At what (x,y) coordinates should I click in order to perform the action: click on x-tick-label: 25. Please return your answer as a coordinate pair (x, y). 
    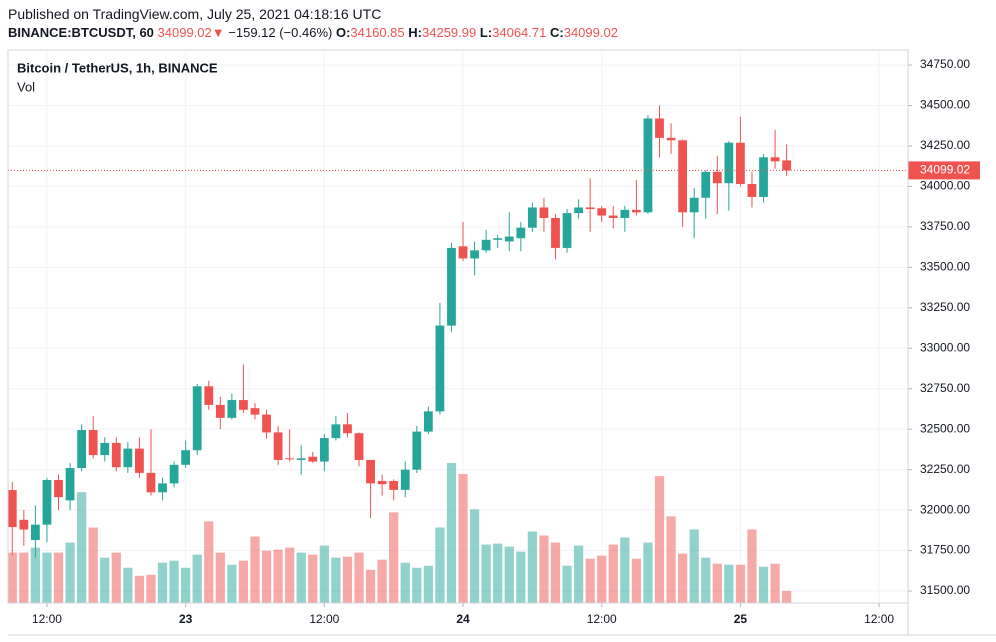
    Looking at the image, I should click on (741, 619).